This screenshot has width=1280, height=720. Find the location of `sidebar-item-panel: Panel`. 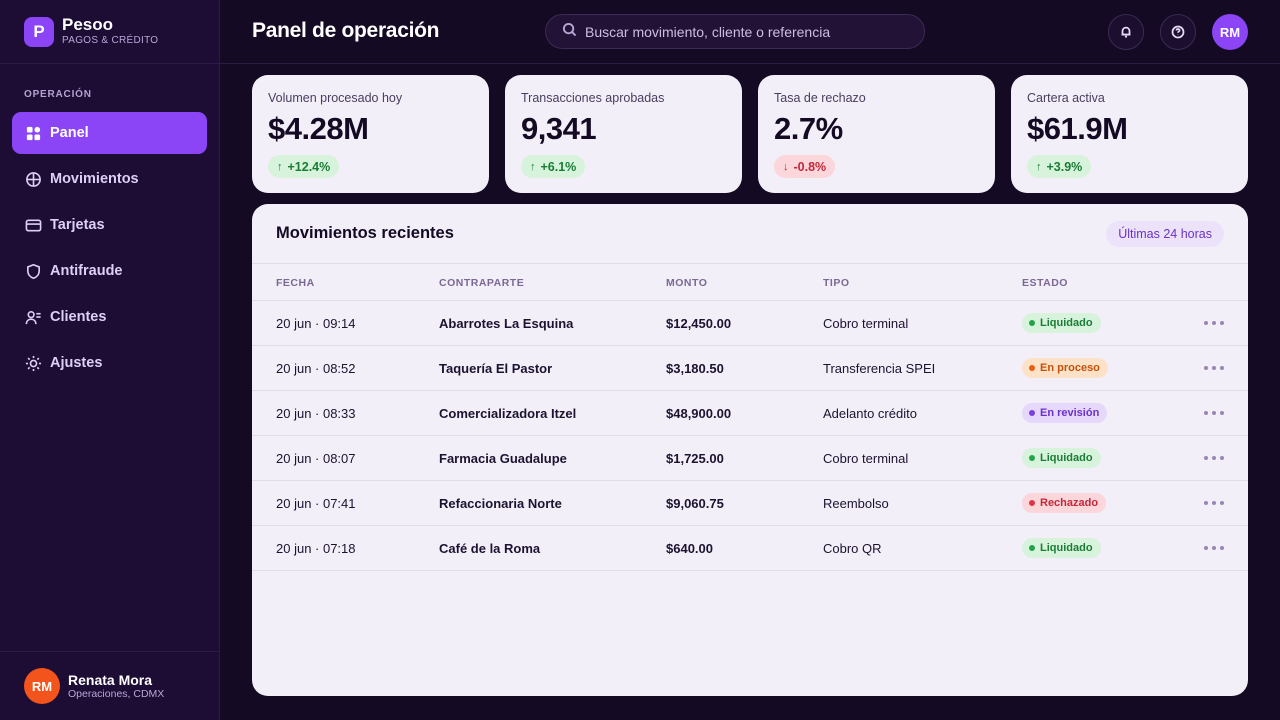

sidebar-item-panel: Panel is located at coordinates (109, 133).